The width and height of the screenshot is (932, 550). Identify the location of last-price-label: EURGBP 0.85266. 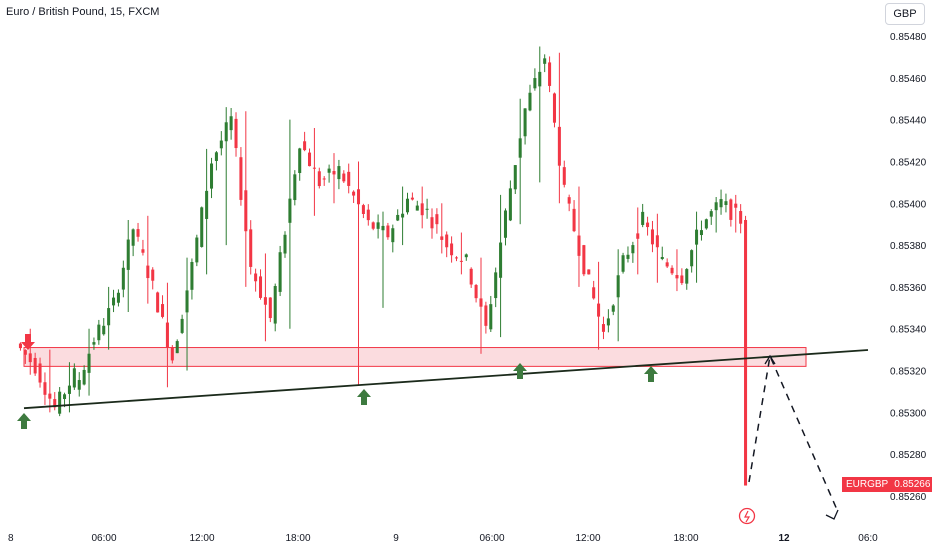
(887, 484).